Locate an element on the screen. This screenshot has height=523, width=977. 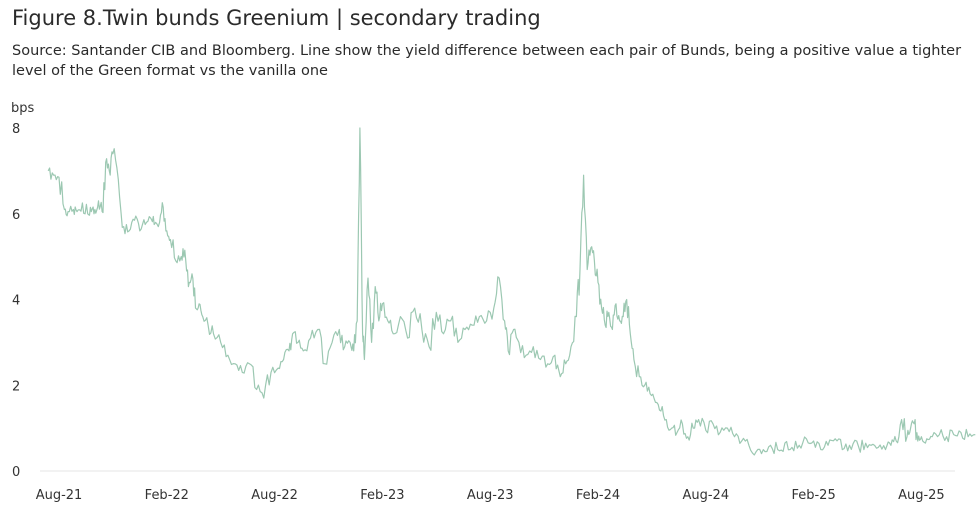
x-tick-label: Feb-25 is located at coordinates (813, 495).